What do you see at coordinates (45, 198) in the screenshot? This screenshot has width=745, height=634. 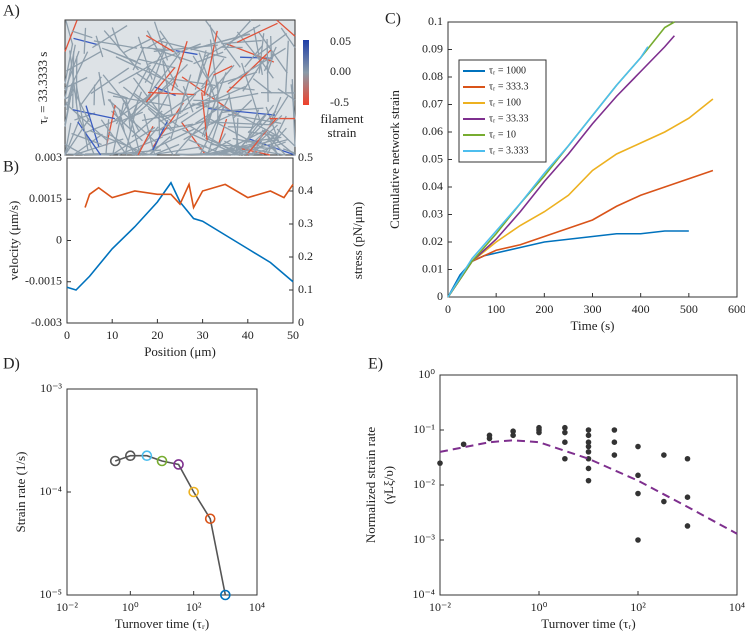 I see `y-tick-label: 0.0015` at bounding box center [45, 198].